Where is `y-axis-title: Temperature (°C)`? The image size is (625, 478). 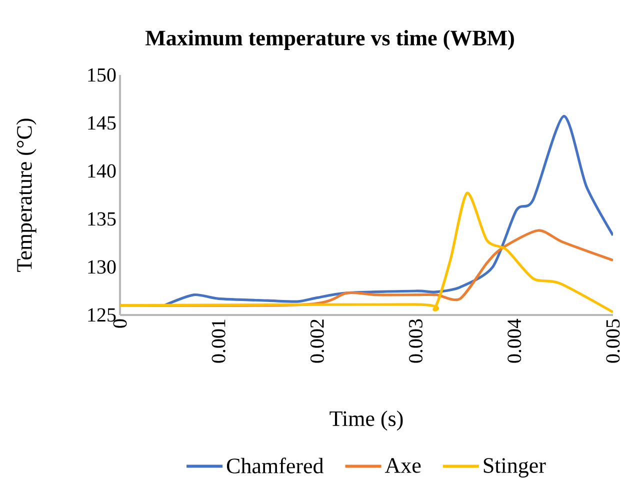 y-axis-title: Temperature (°C) is located at coordinates (26, 195).